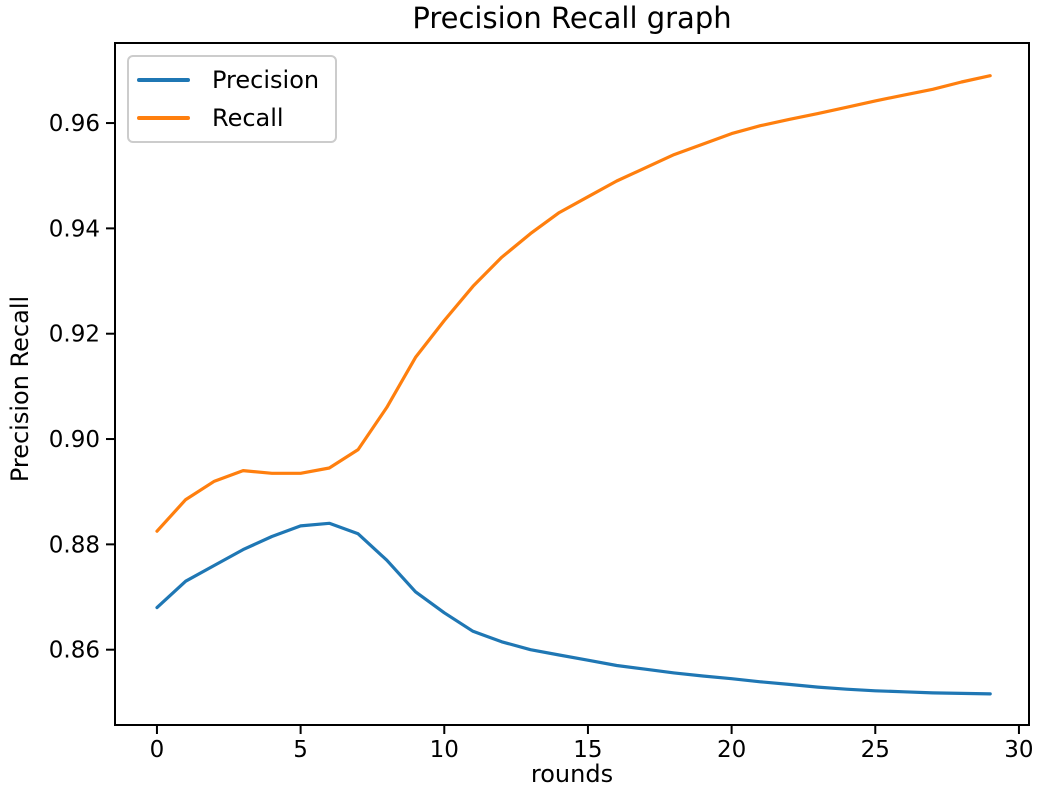 The height and width of the screenshot is (802, 1037). Describe the element at coordinates (731, 750) in the screenshot. I see `x-tick-label: 20` at that location.